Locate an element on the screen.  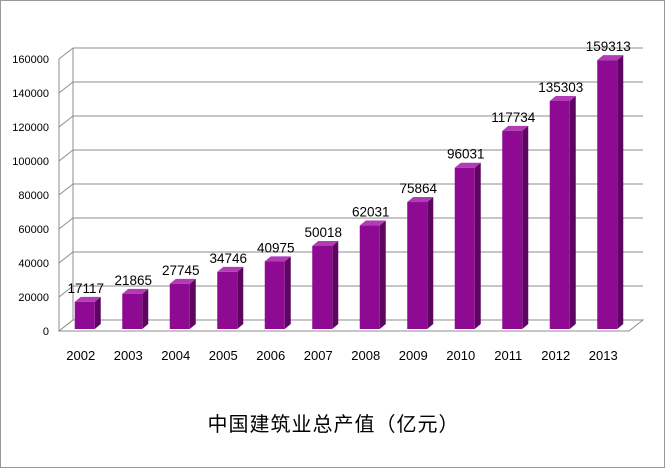
x-tick-label: 2008 is located at coordinates (365, 355).